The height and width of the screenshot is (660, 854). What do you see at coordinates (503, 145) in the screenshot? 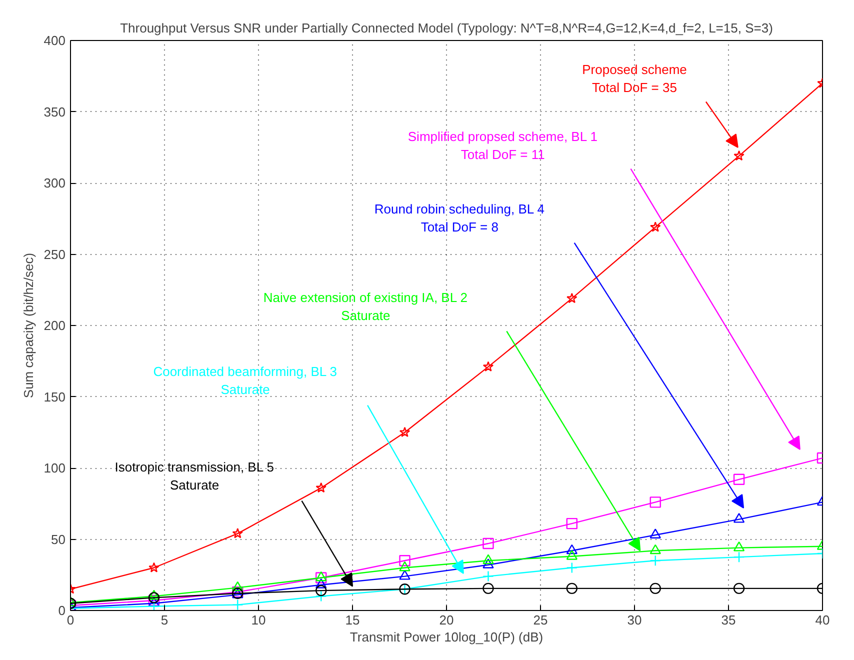
I see `annotation: Simplified propsed scheme, BL 1 Total DoF = 11` at bounding box center [503, 145].